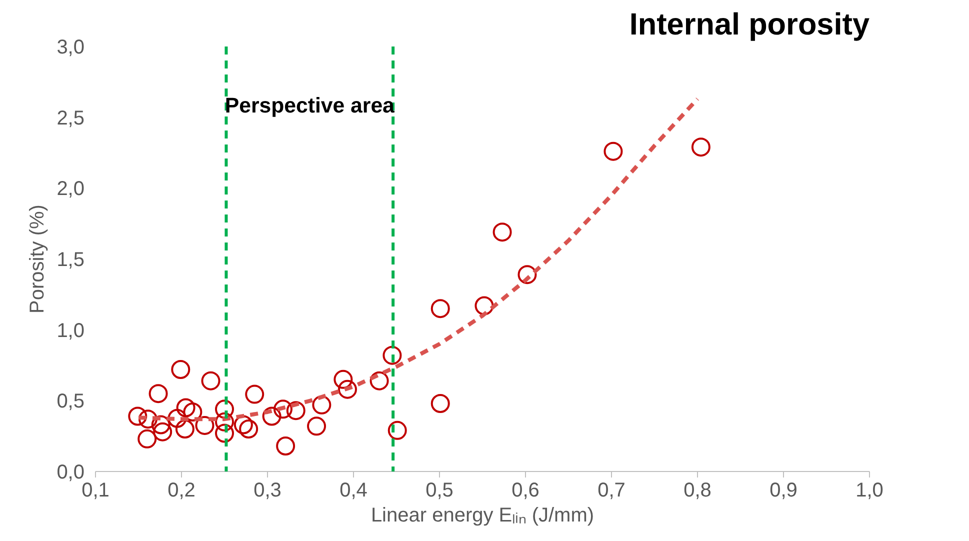 This screenshot has width=969, height=541. What do you see at coordinates (70, 260) in the screenshot?
I see `y-tick-label: 1,5` at bounding box center [70, 260].